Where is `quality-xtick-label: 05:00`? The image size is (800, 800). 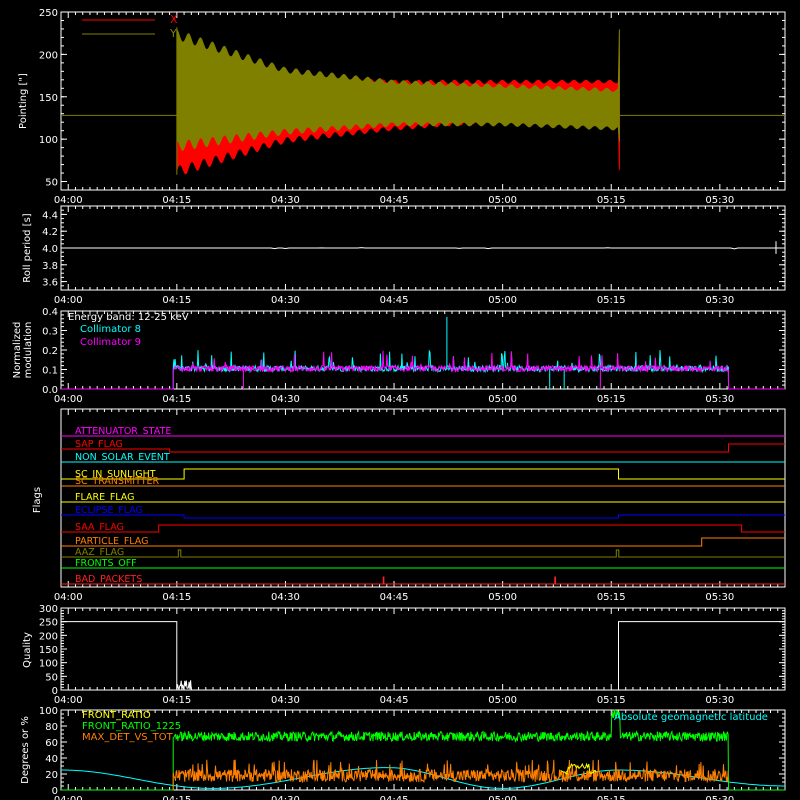 quality-xtick-label: 05:00 is located at coordinates (502, 700).